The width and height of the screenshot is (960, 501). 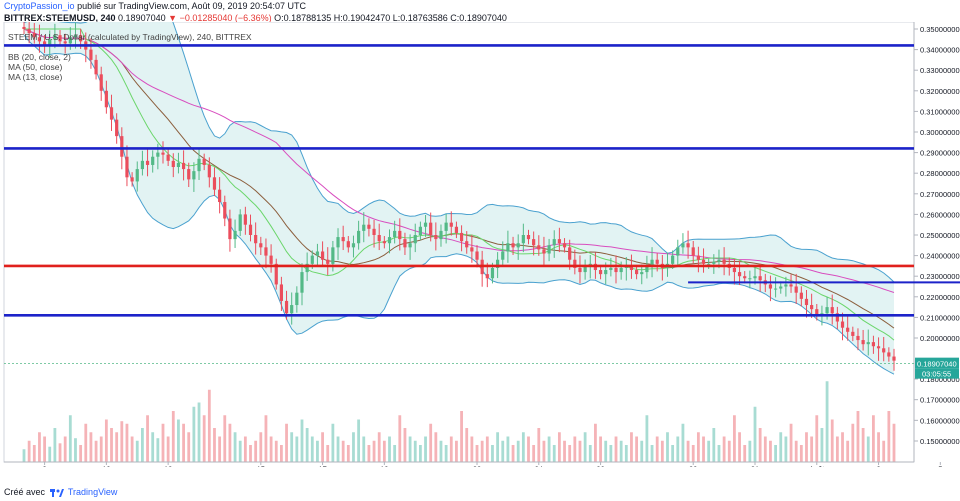 What do you see at coordinates (940, 173) in the screenshot?
I see `y-tick-label: 0.28000000` at bounding box center [940, 173].